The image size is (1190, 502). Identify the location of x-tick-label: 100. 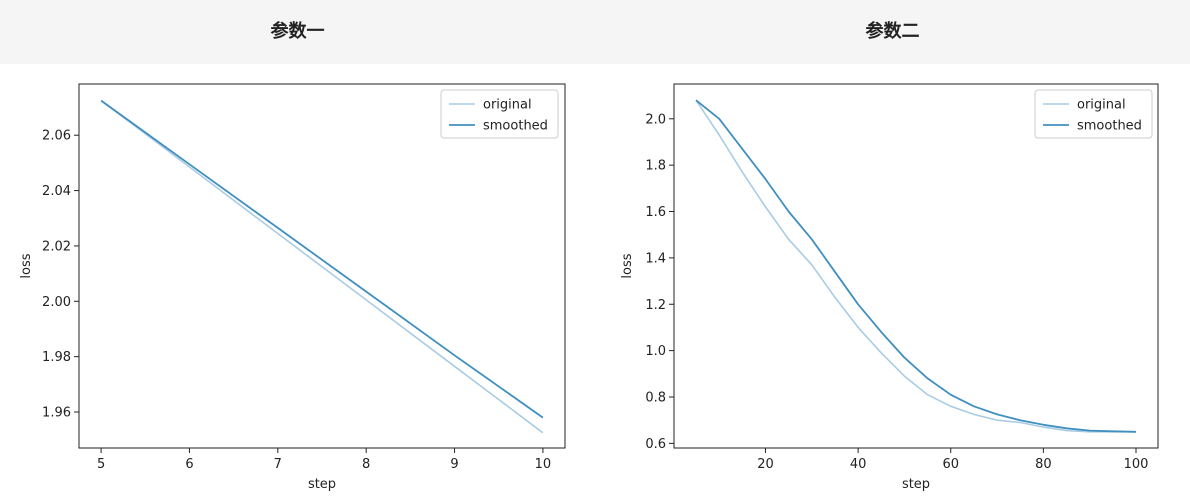
(1136, 464).